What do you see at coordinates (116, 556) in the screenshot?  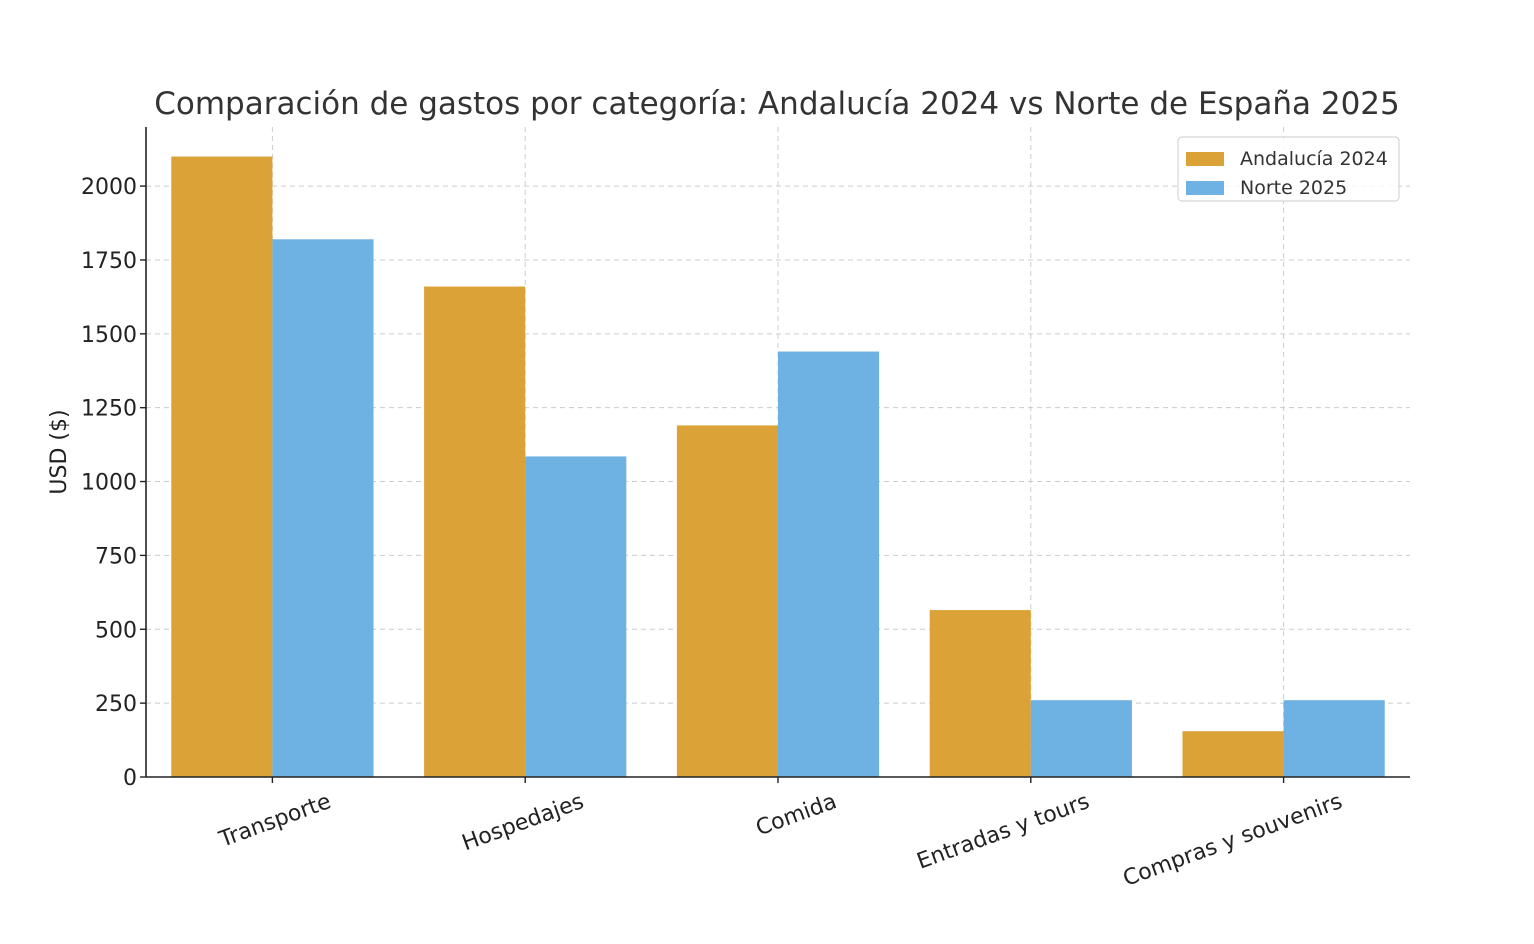 I see `y-tick-label: 750` at bounding box center [116, 556].